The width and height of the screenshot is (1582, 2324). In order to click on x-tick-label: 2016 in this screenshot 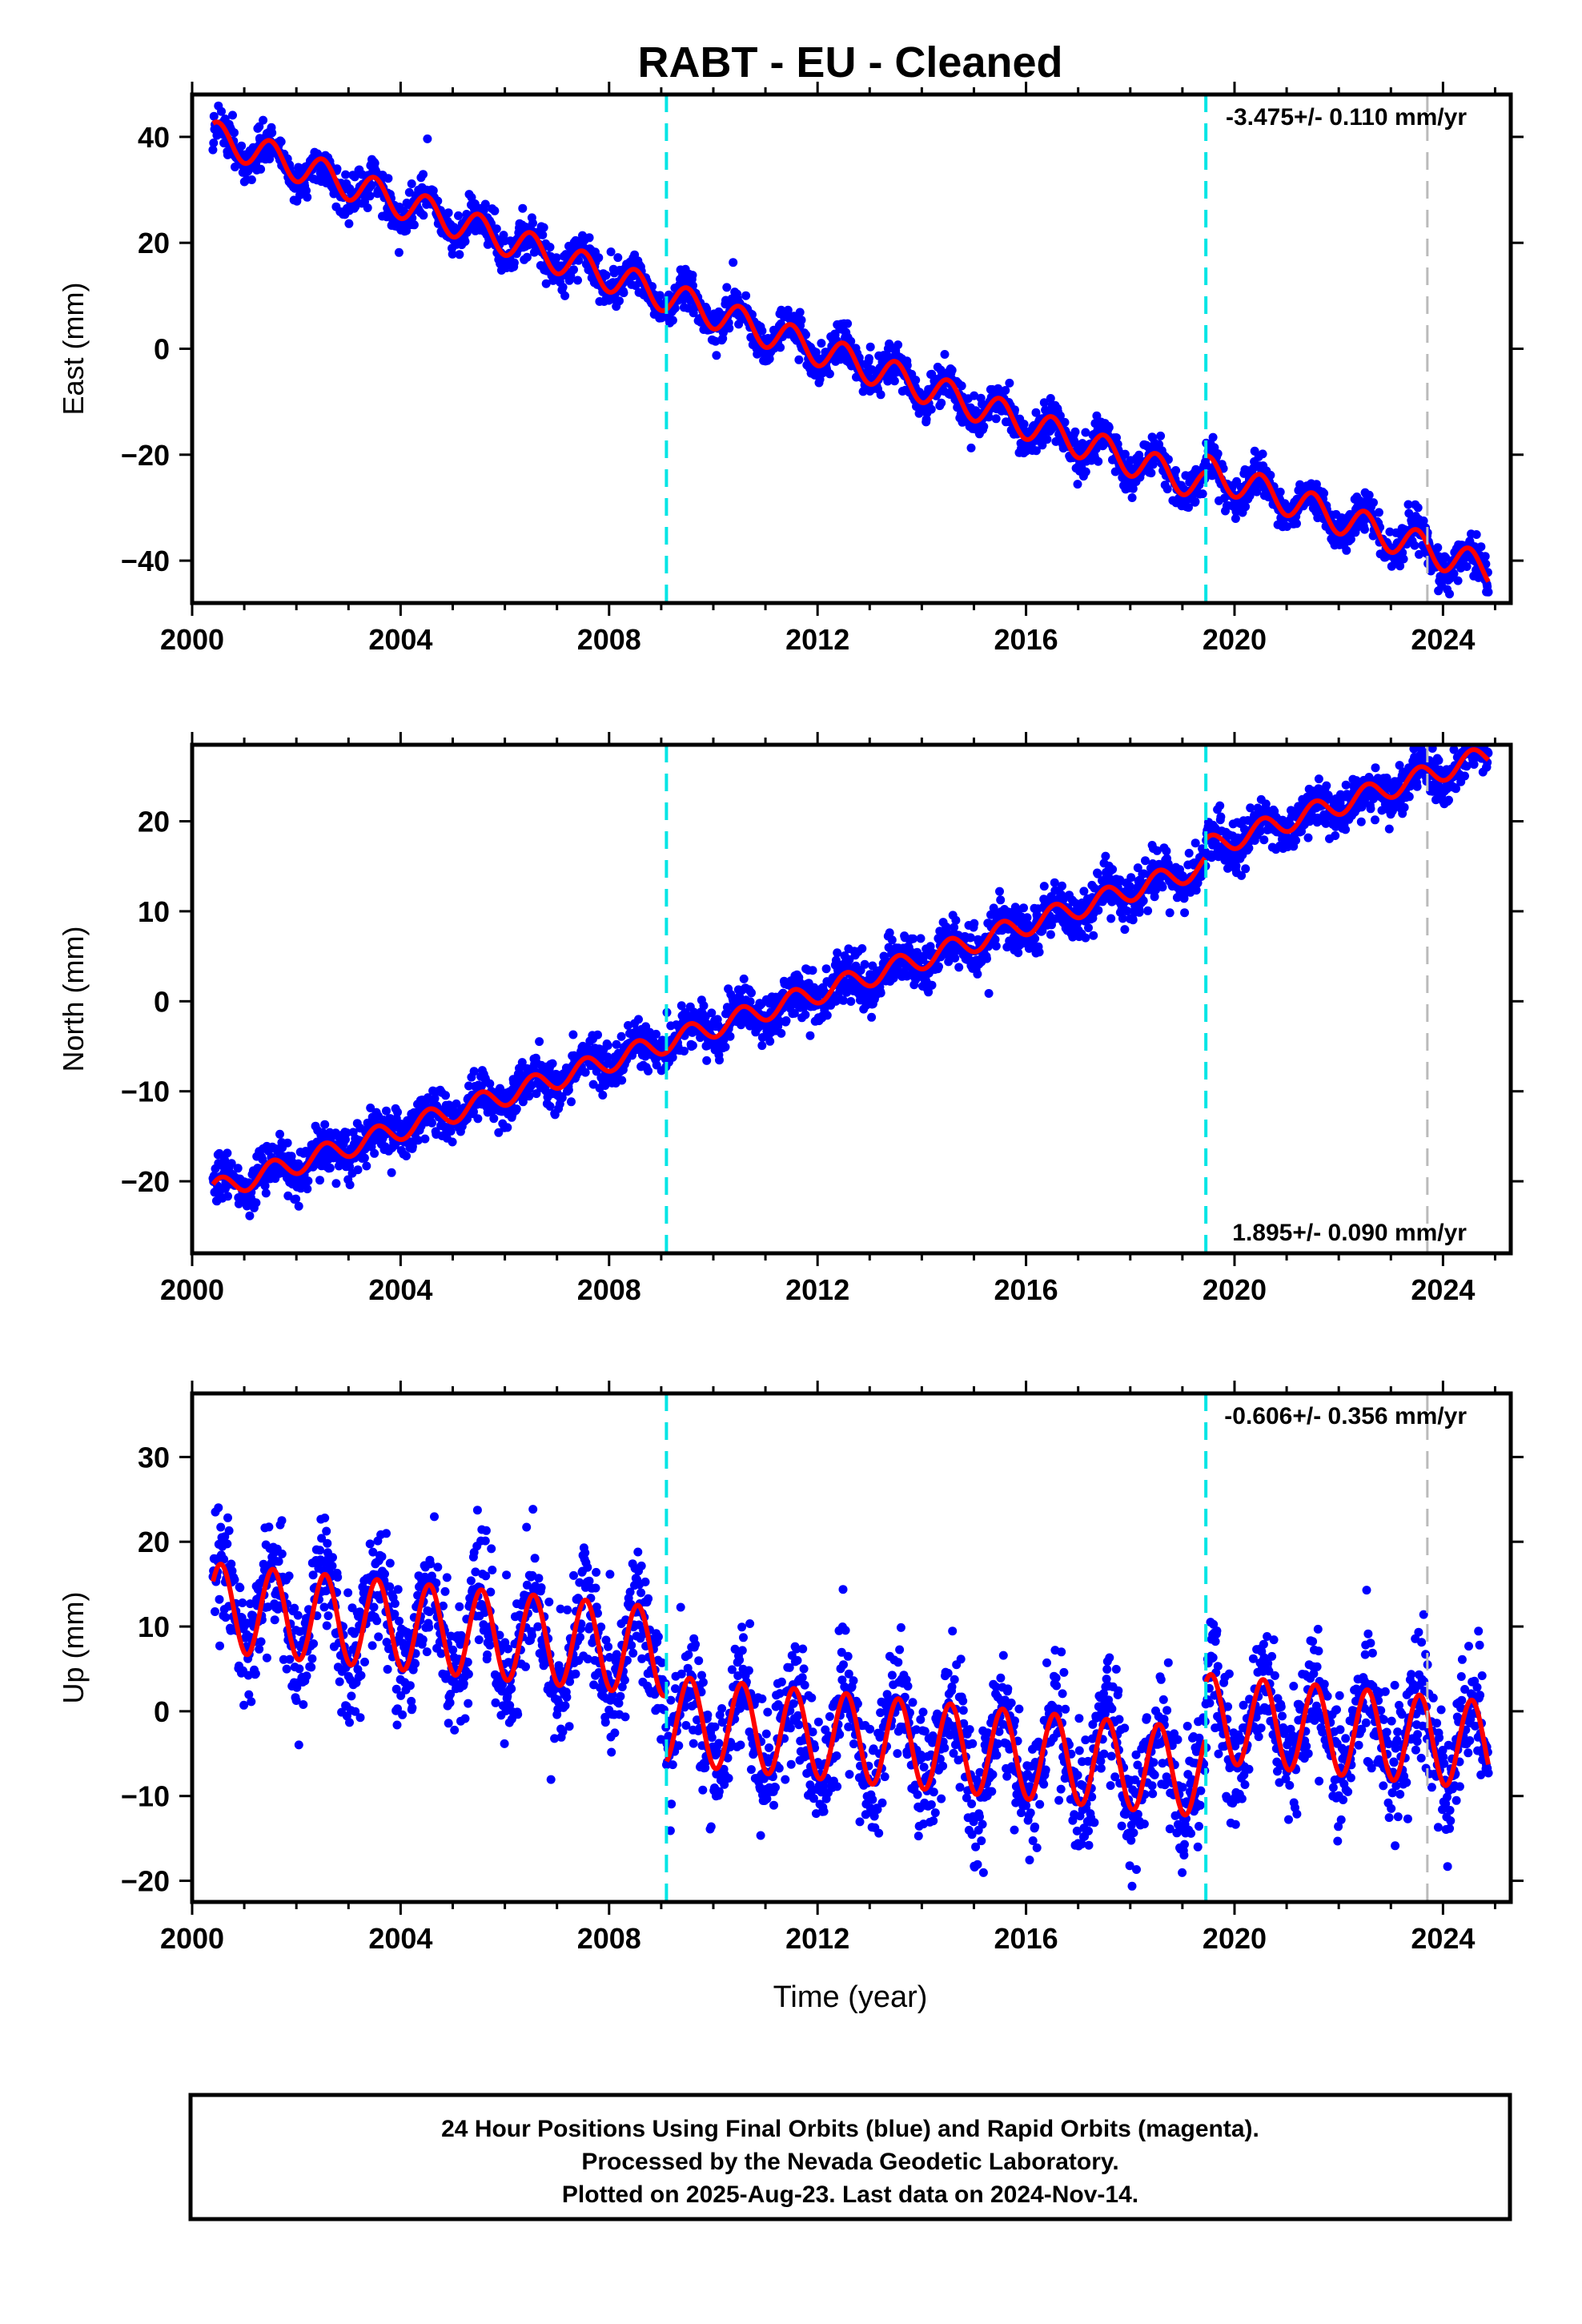, I will do `click(1026, 639)`.